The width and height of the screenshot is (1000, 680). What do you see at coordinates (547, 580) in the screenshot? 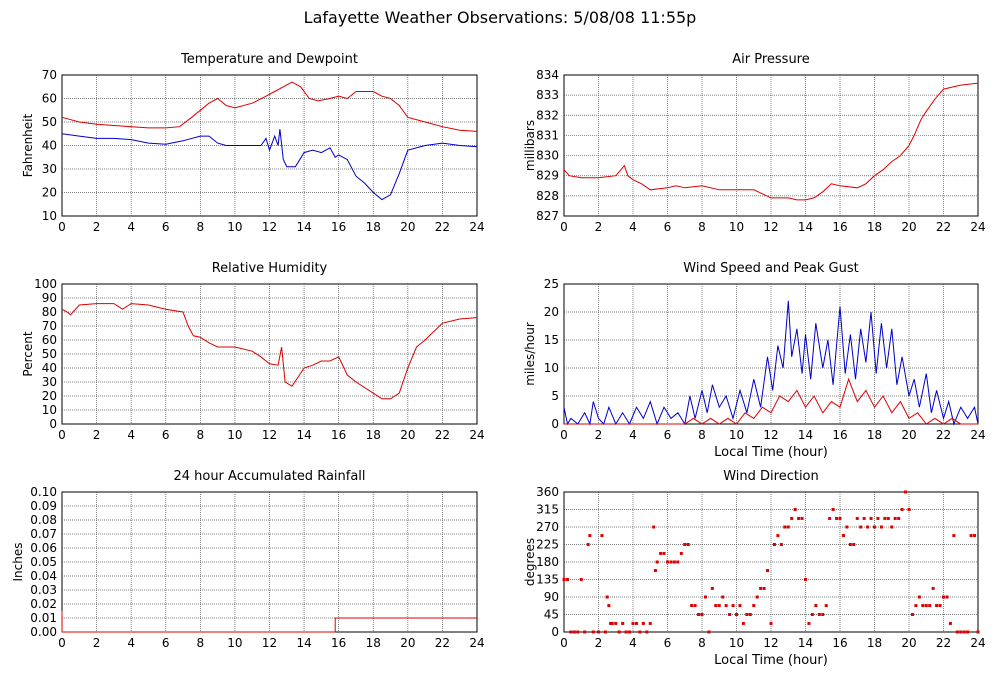
I see `y-tick-label: 135` at bounding box center [547, 580].